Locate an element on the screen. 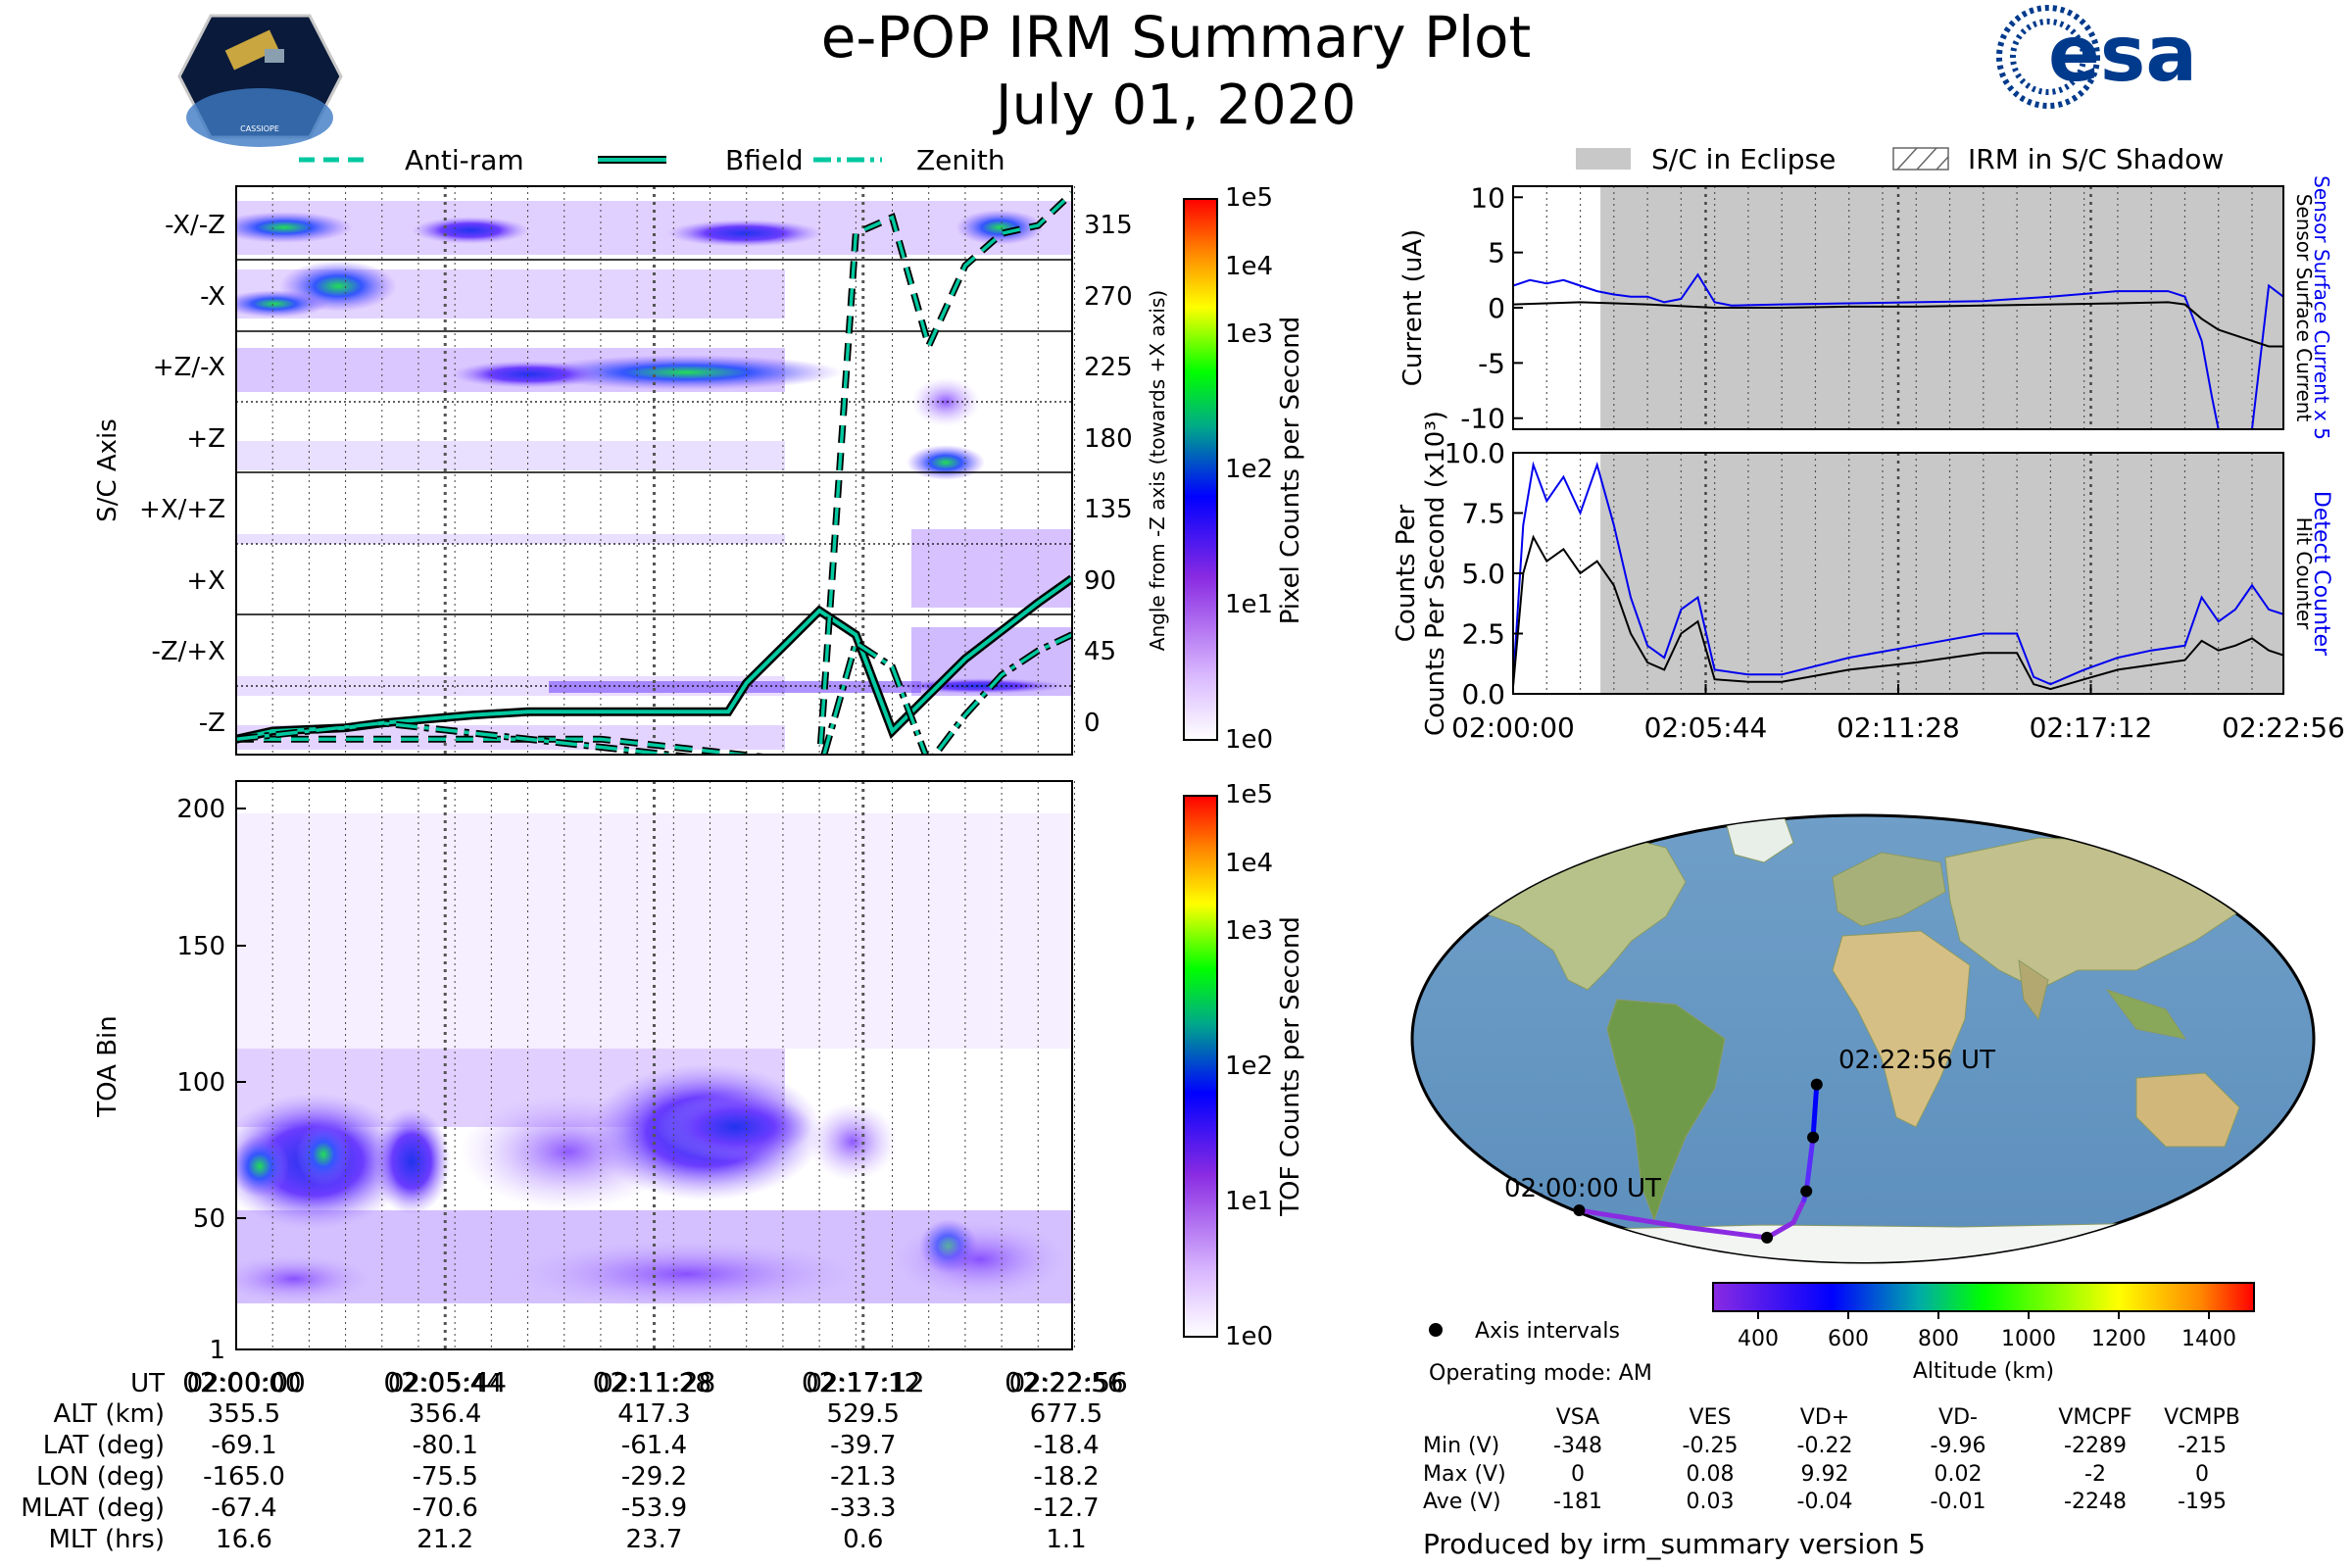 The width and height of the screenshot is (2352, 1568). sc-time-gridlines is located at coordinates (655, 470).